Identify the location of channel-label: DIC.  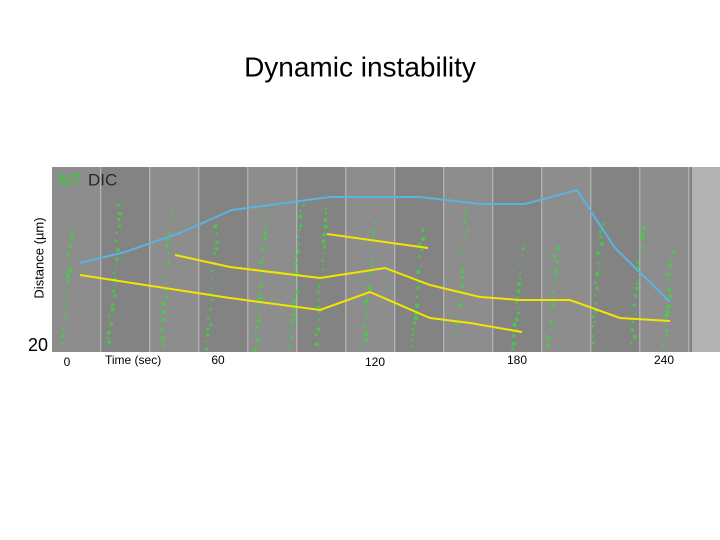
(102, 179).